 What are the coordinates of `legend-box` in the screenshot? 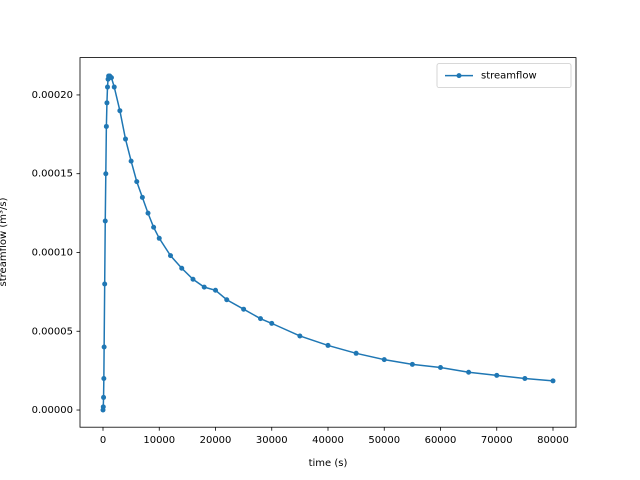 It's located at (504, 75).